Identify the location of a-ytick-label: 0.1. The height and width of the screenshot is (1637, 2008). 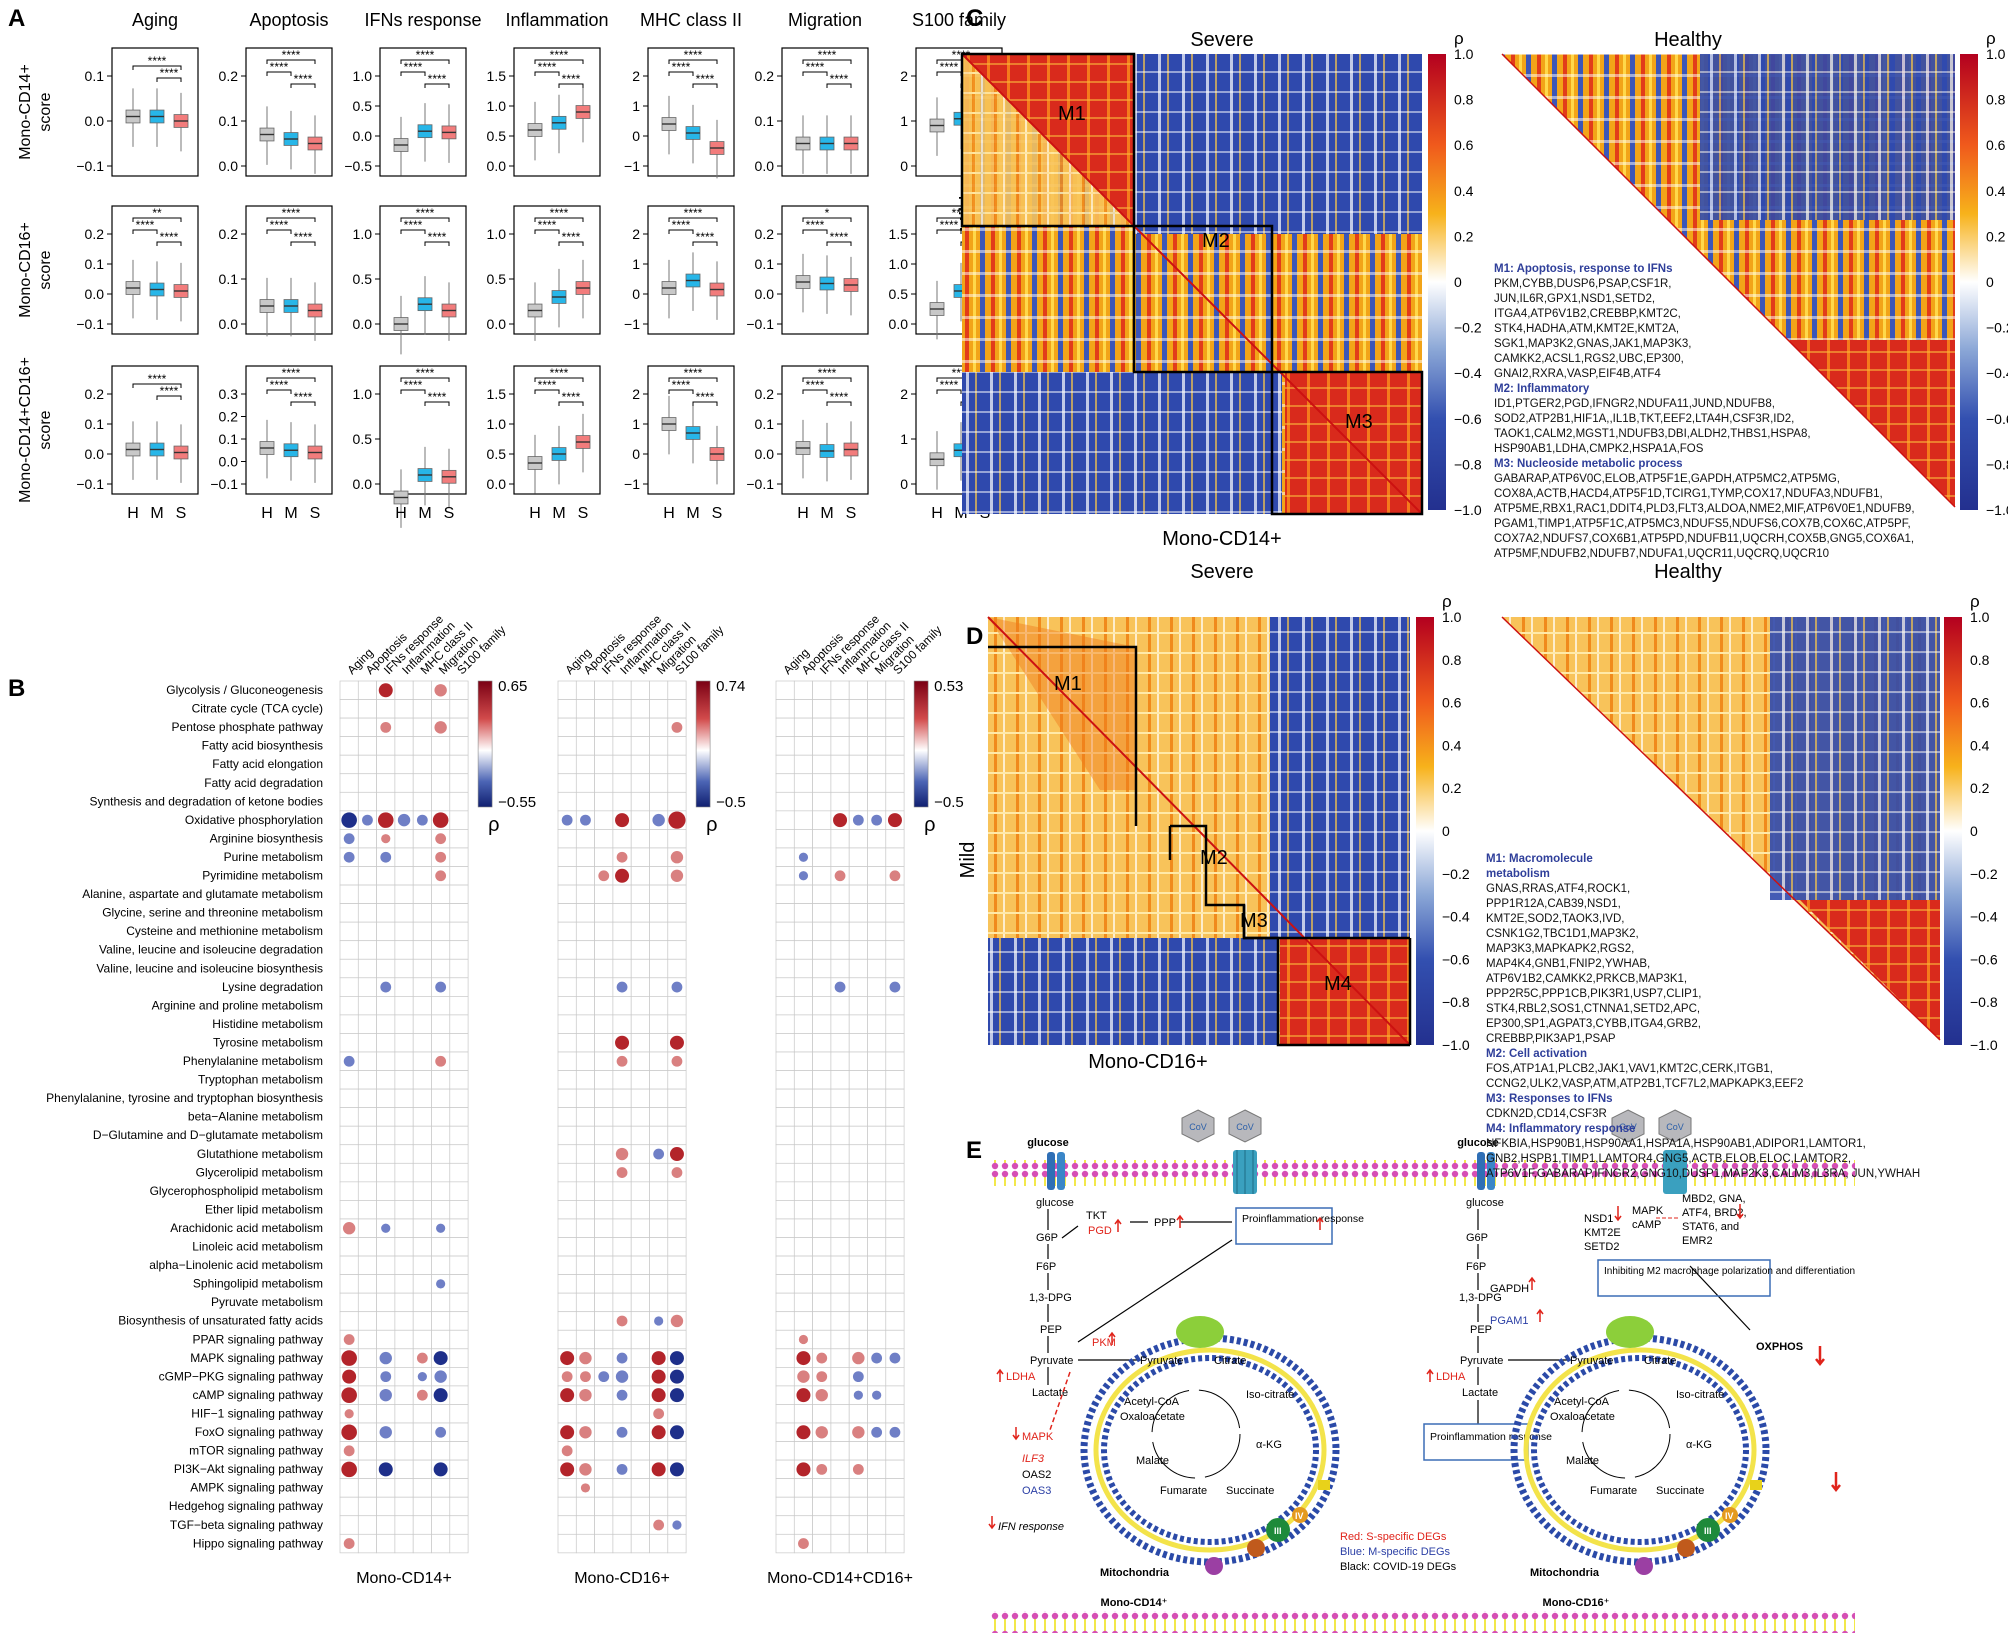
(229, 279).